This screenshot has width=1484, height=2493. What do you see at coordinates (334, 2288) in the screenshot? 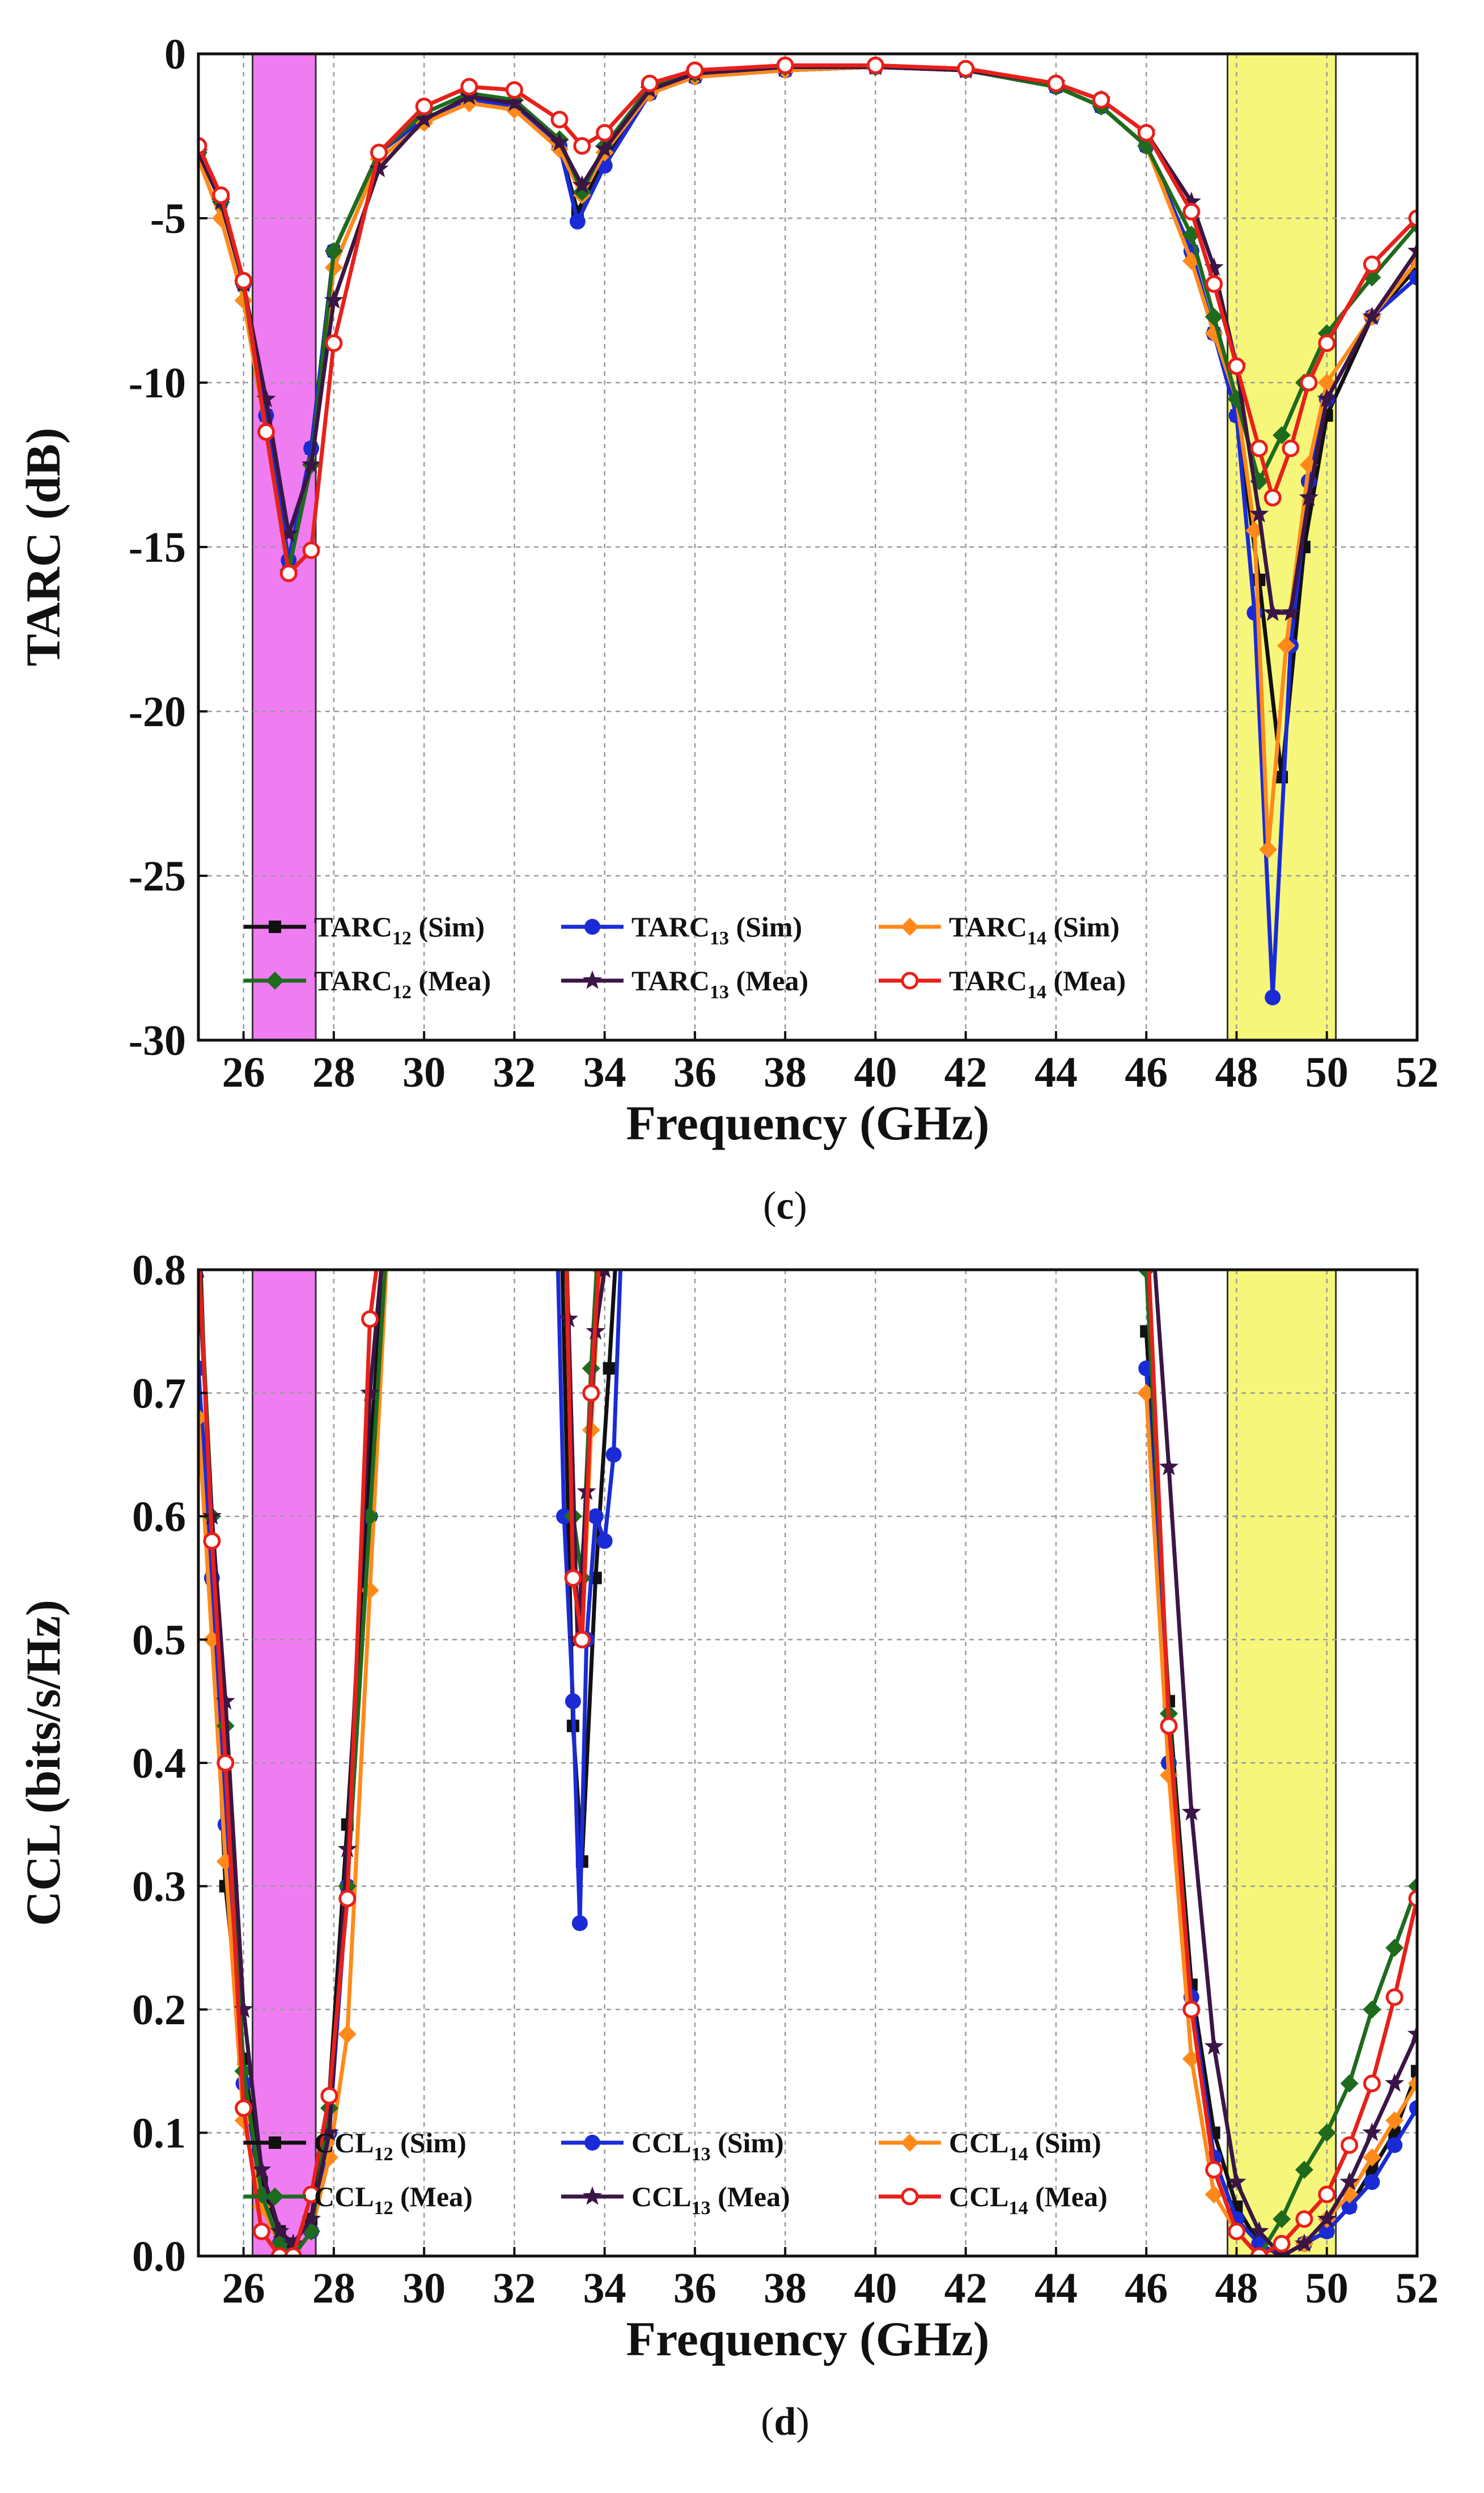
I see `x-tick-label: 28` at bounding box center [334, 2288].